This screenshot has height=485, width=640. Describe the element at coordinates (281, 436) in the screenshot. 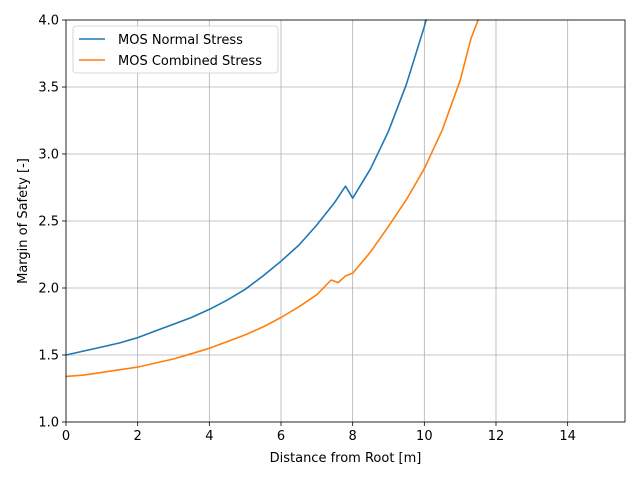

I see `x-tick-label: 6` at that location.